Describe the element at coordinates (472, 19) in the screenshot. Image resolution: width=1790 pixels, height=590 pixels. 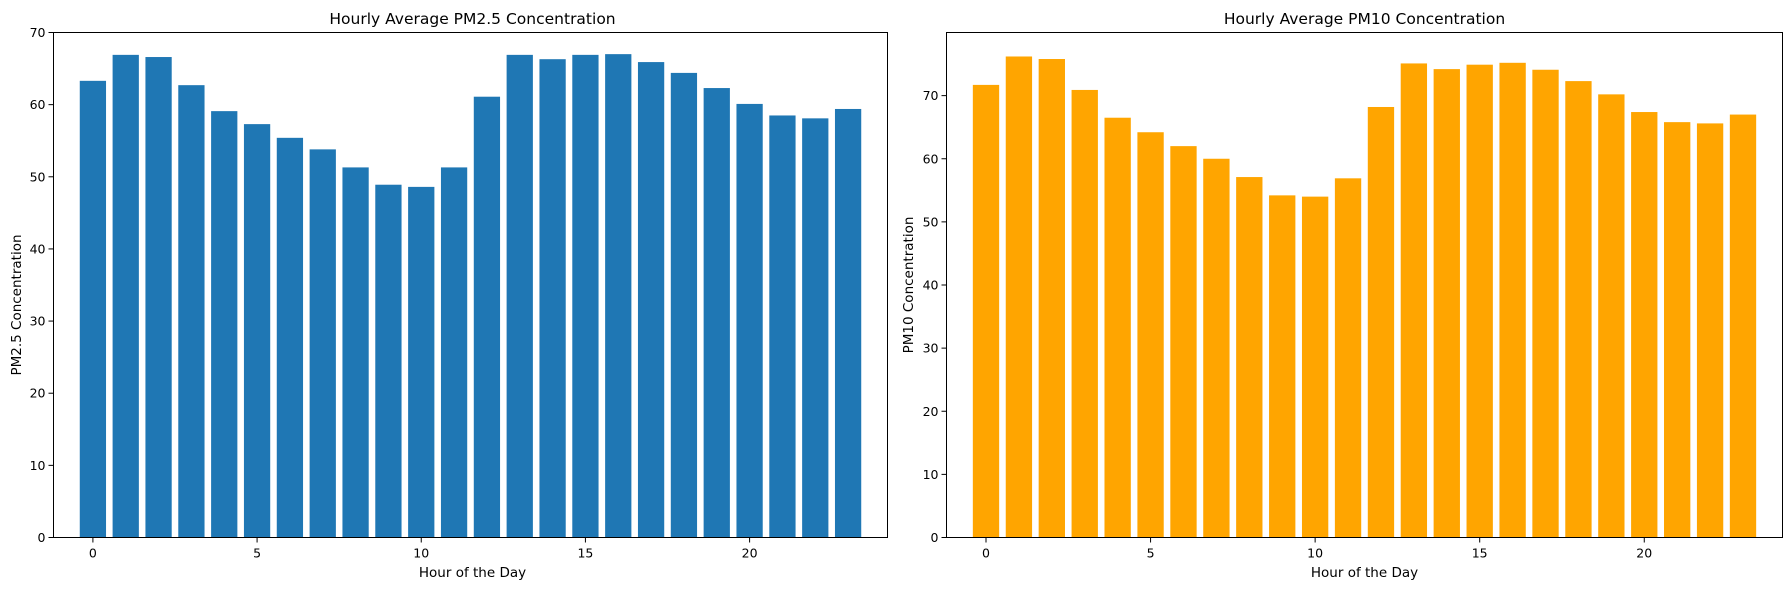
I see `chart-title: Hourly Average PM2.5 Concentration` at that location.